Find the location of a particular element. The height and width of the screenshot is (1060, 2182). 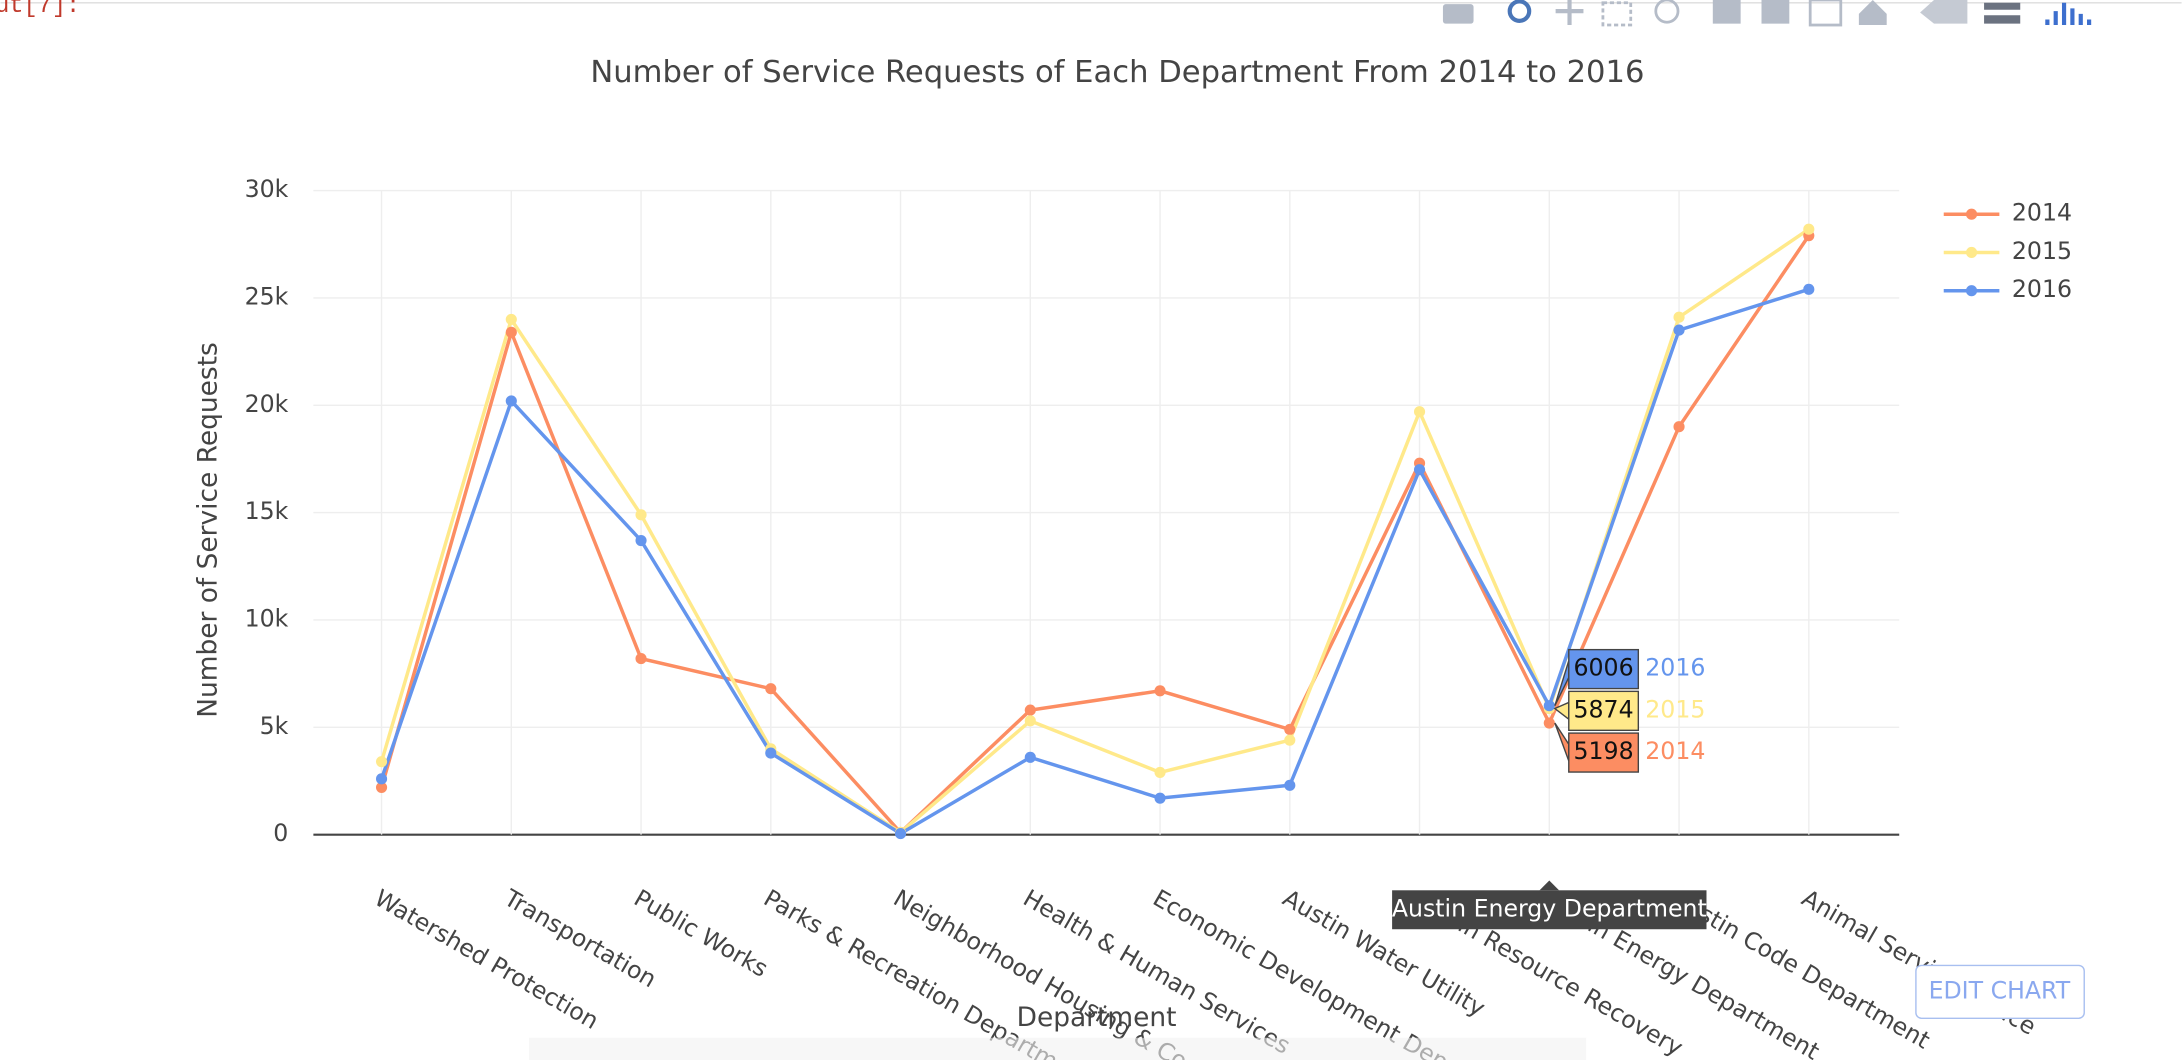

zoom-icon is located at coordinates (1519, 11).